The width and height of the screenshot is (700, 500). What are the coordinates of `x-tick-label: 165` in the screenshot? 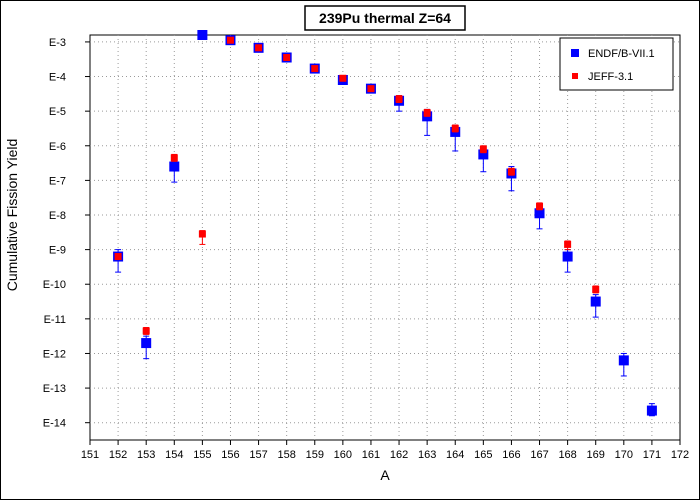 It's located at (483, 455).